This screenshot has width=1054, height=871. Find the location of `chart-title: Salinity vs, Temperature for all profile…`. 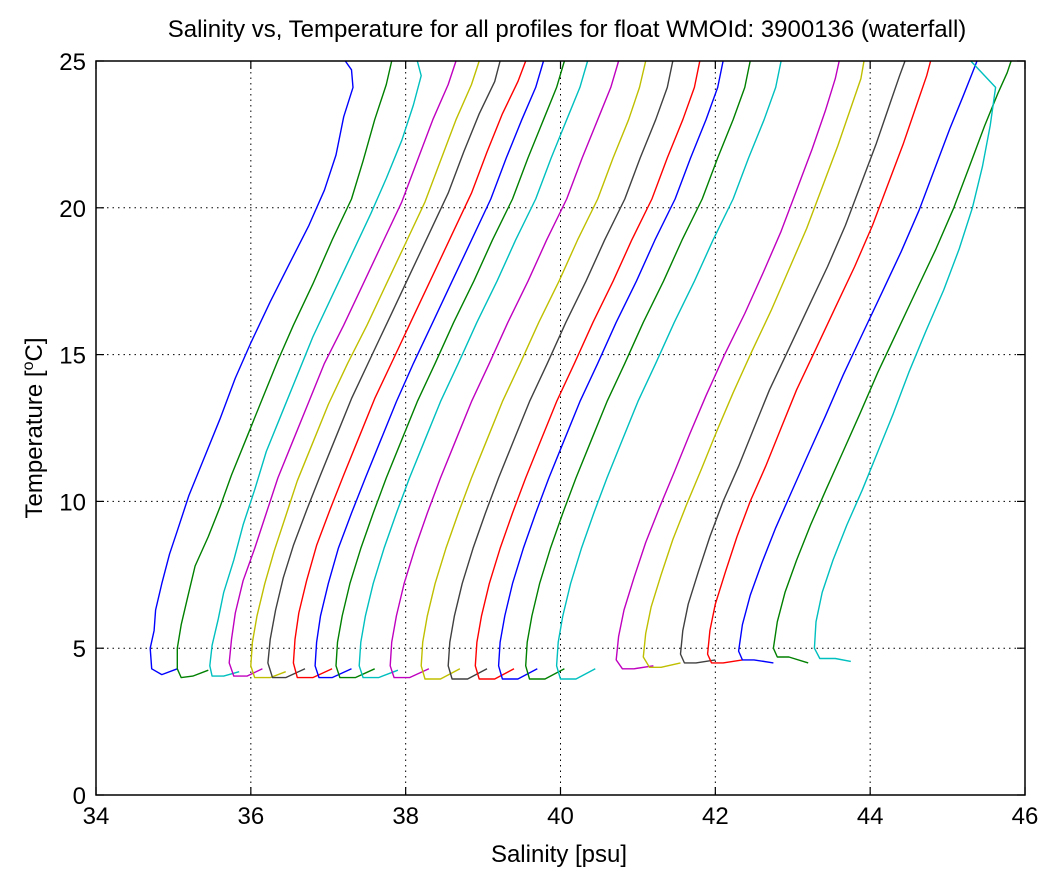

chart-title: Salinity vs, Temperature for all profile… is located at coordinates (567, 29).